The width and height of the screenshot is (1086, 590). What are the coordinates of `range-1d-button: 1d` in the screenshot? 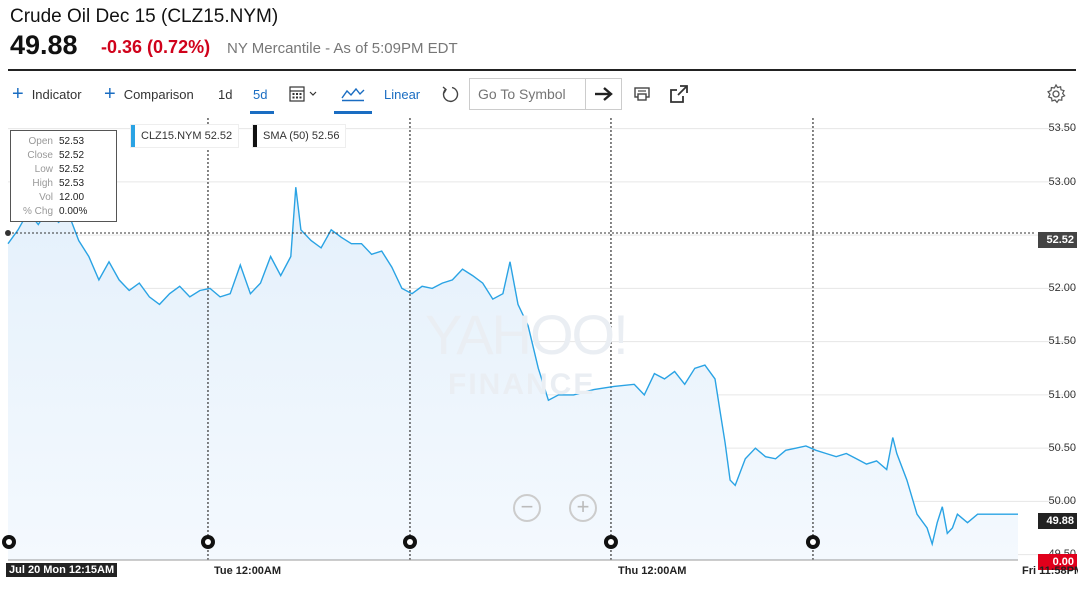 It's located at (225, 94).